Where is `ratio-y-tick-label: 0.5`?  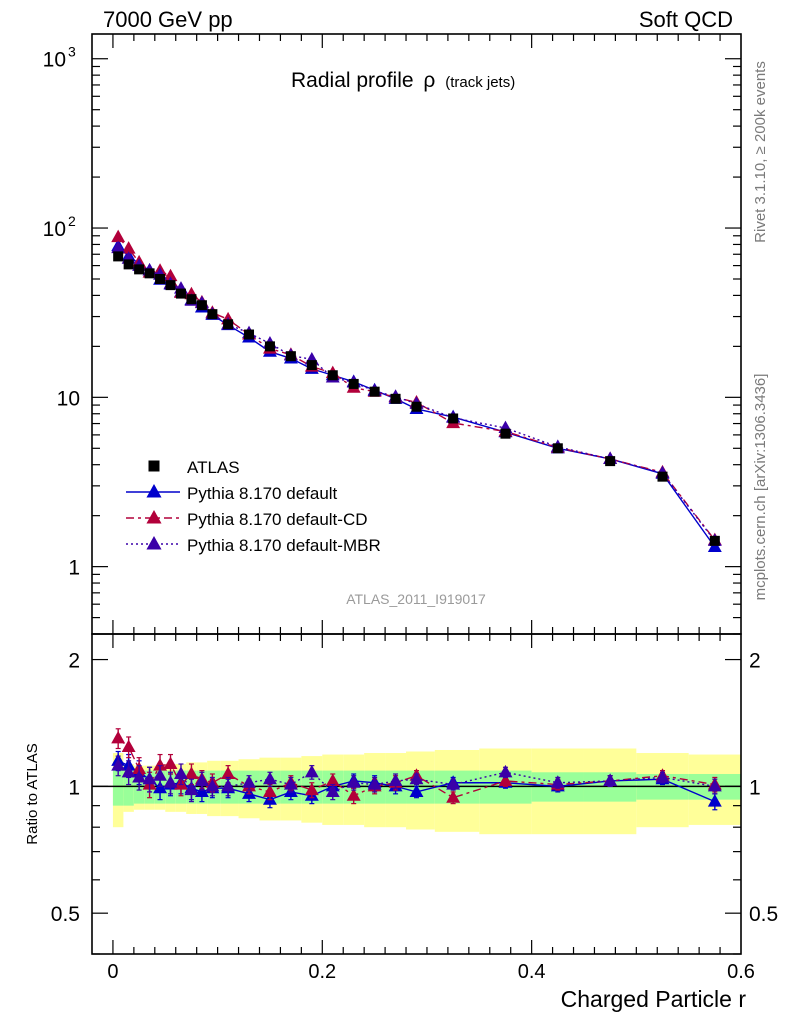
ratio-y-tick-label: 0.5 is located at coordinates (65, 914).